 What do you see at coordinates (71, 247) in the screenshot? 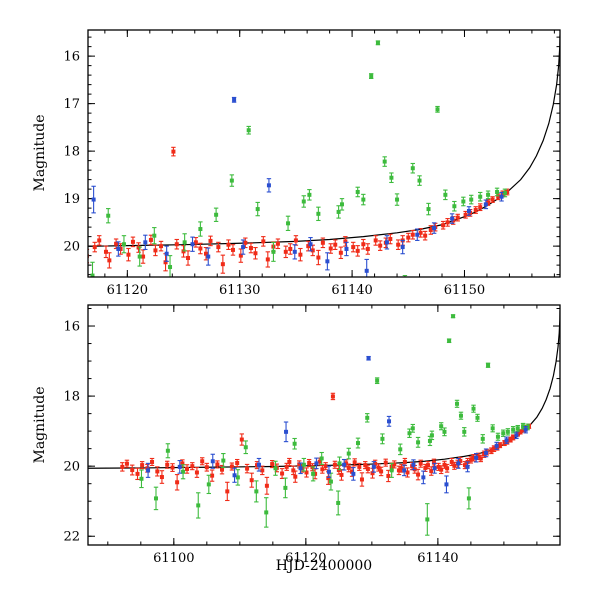
I see `y-tick-label: 20` at bounding box center [71, 247].